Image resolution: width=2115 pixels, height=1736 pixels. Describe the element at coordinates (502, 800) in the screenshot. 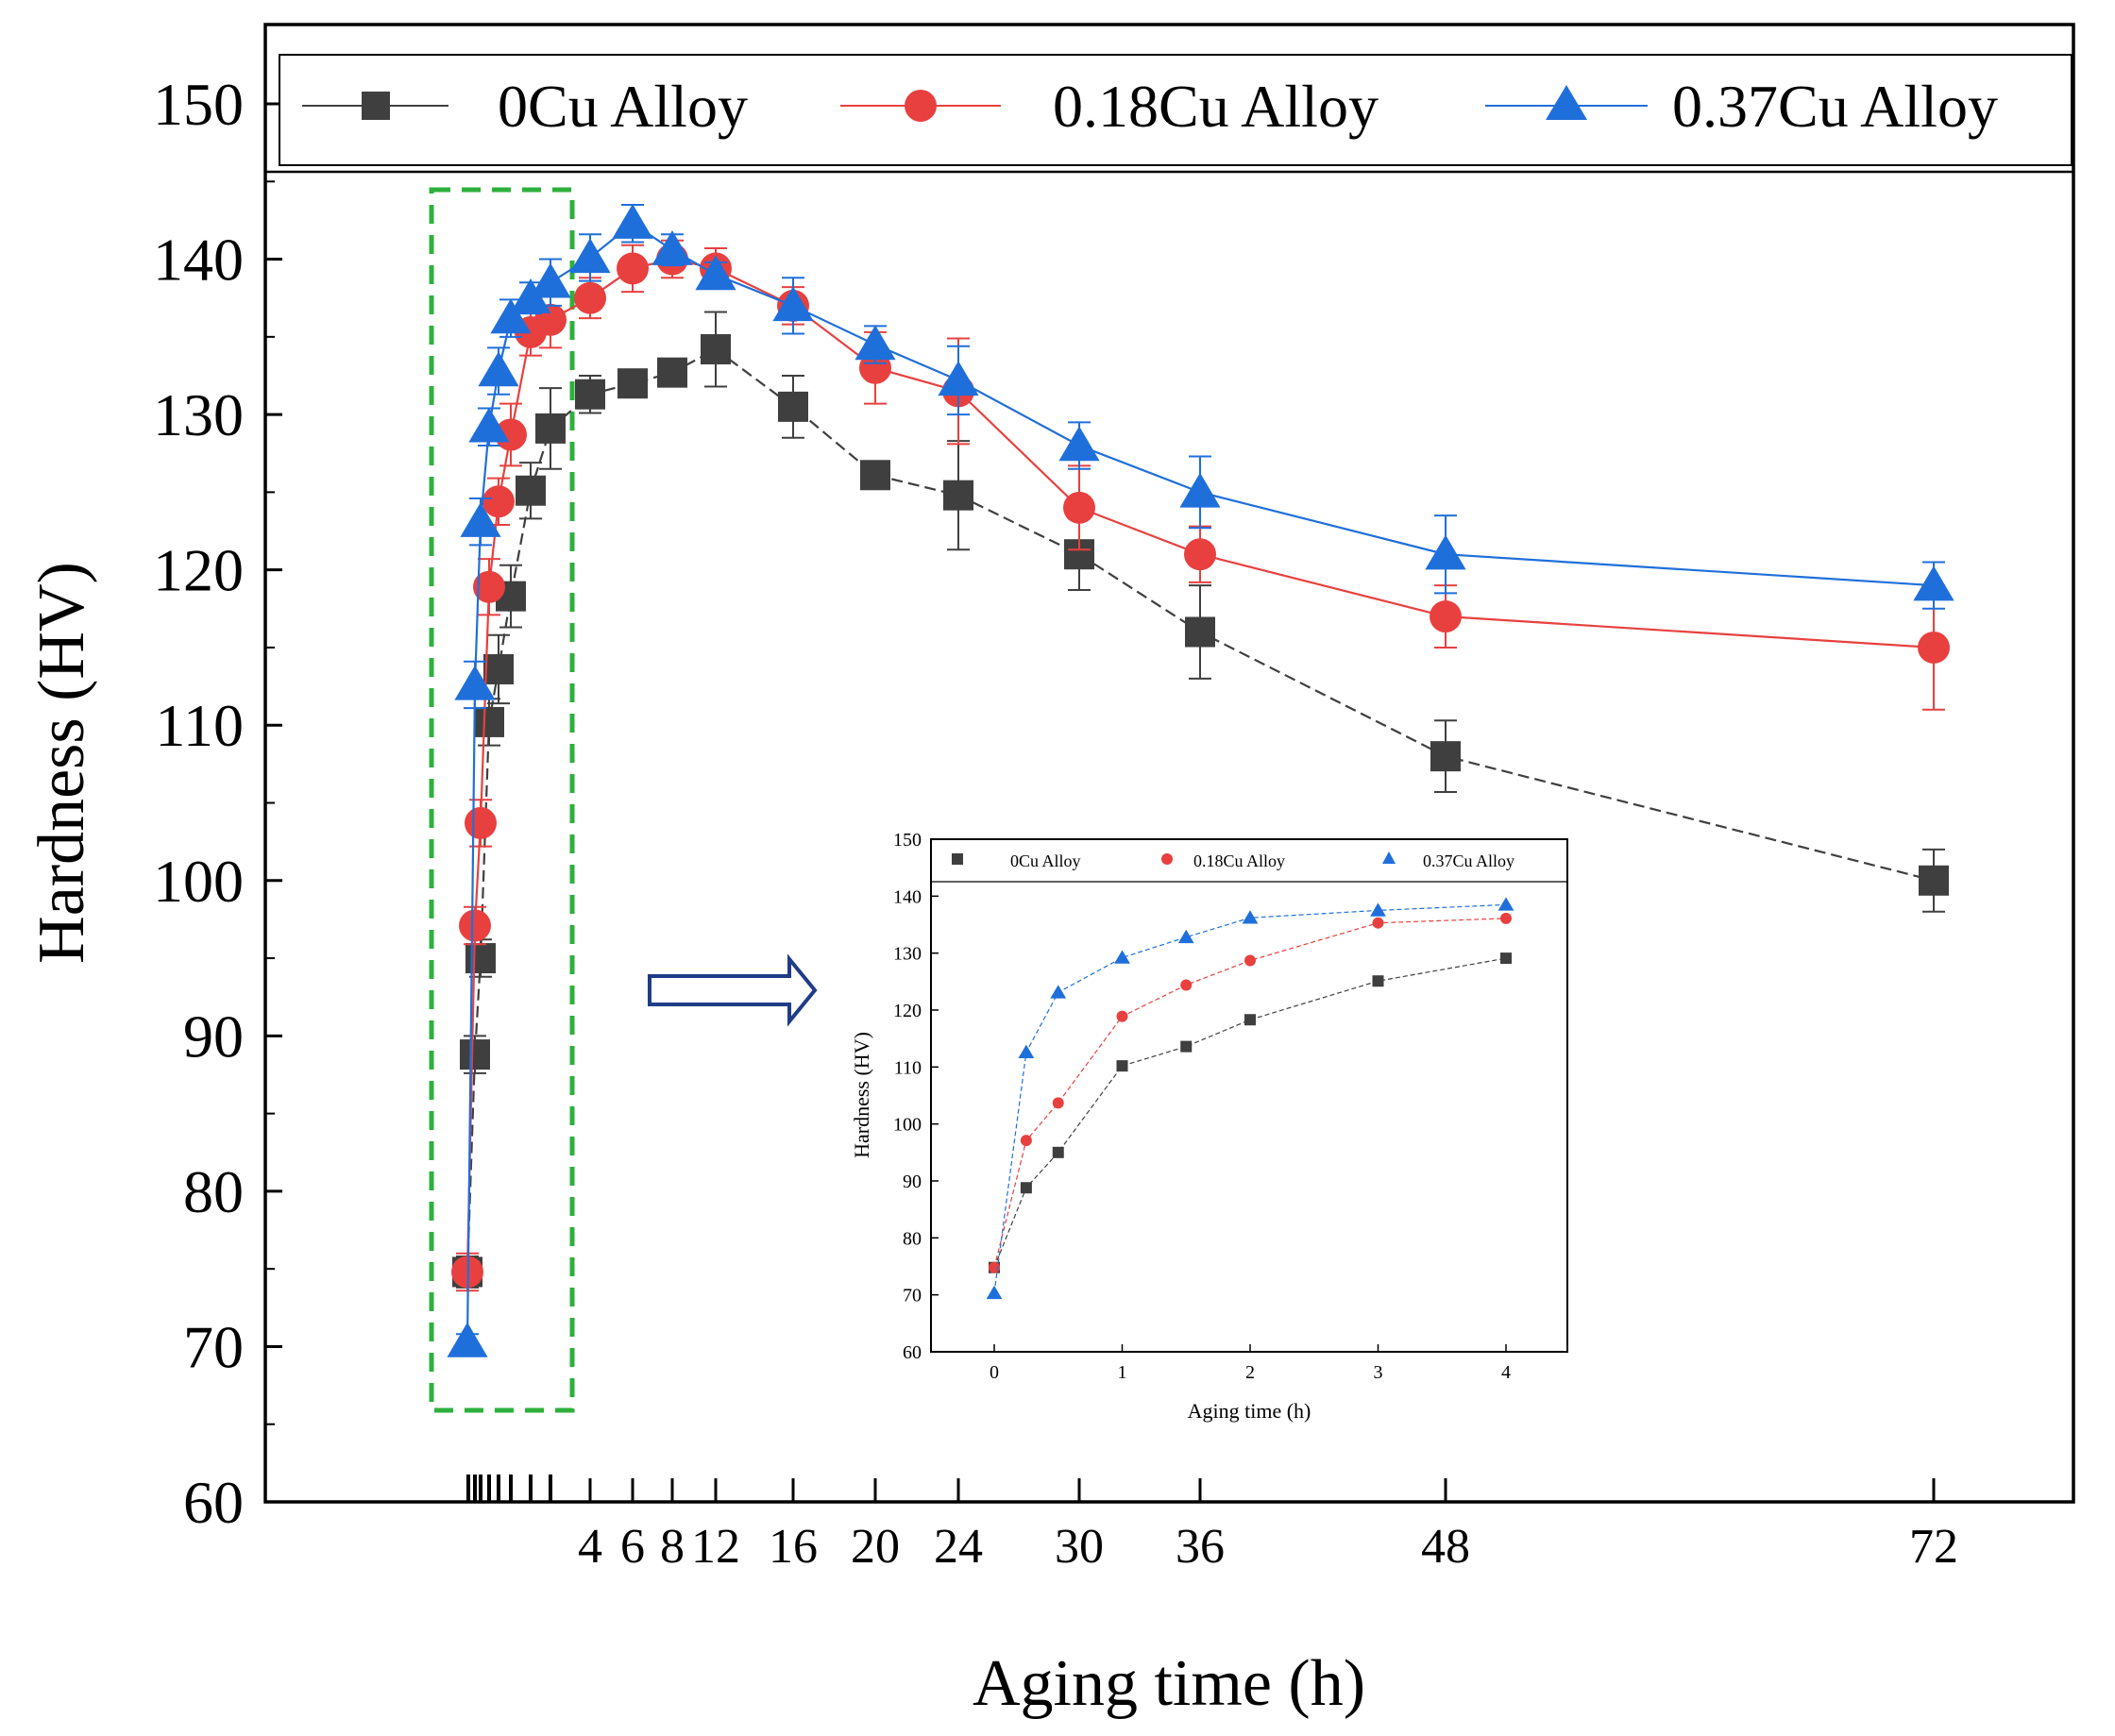

I see `zoom-highlight-box` at that location.